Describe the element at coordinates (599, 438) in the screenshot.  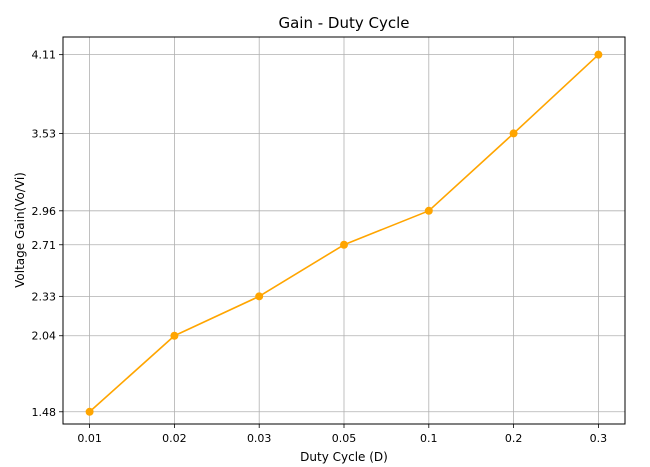
I see `x-tick-label: 0.3` at that location.